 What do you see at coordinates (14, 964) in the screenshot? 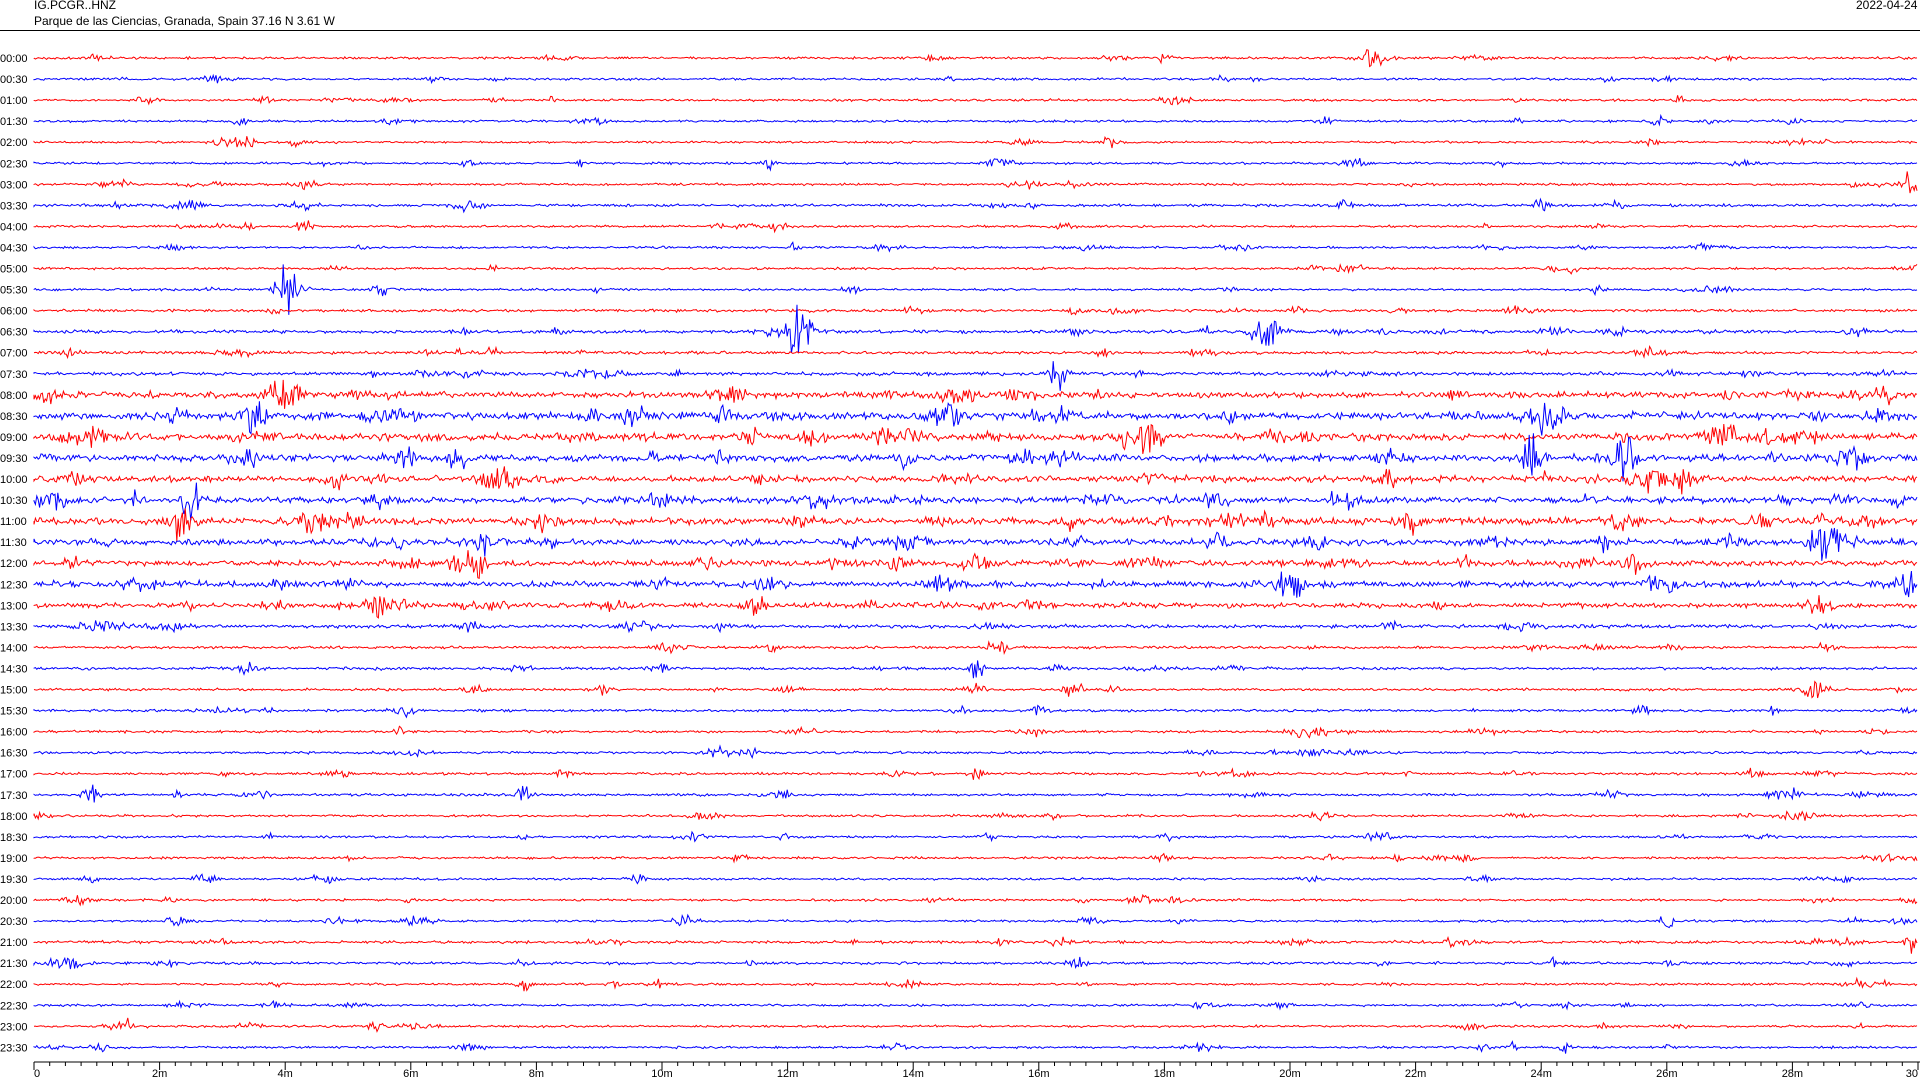
I see `row-label: 21:30` at bounding box center [14, 964].